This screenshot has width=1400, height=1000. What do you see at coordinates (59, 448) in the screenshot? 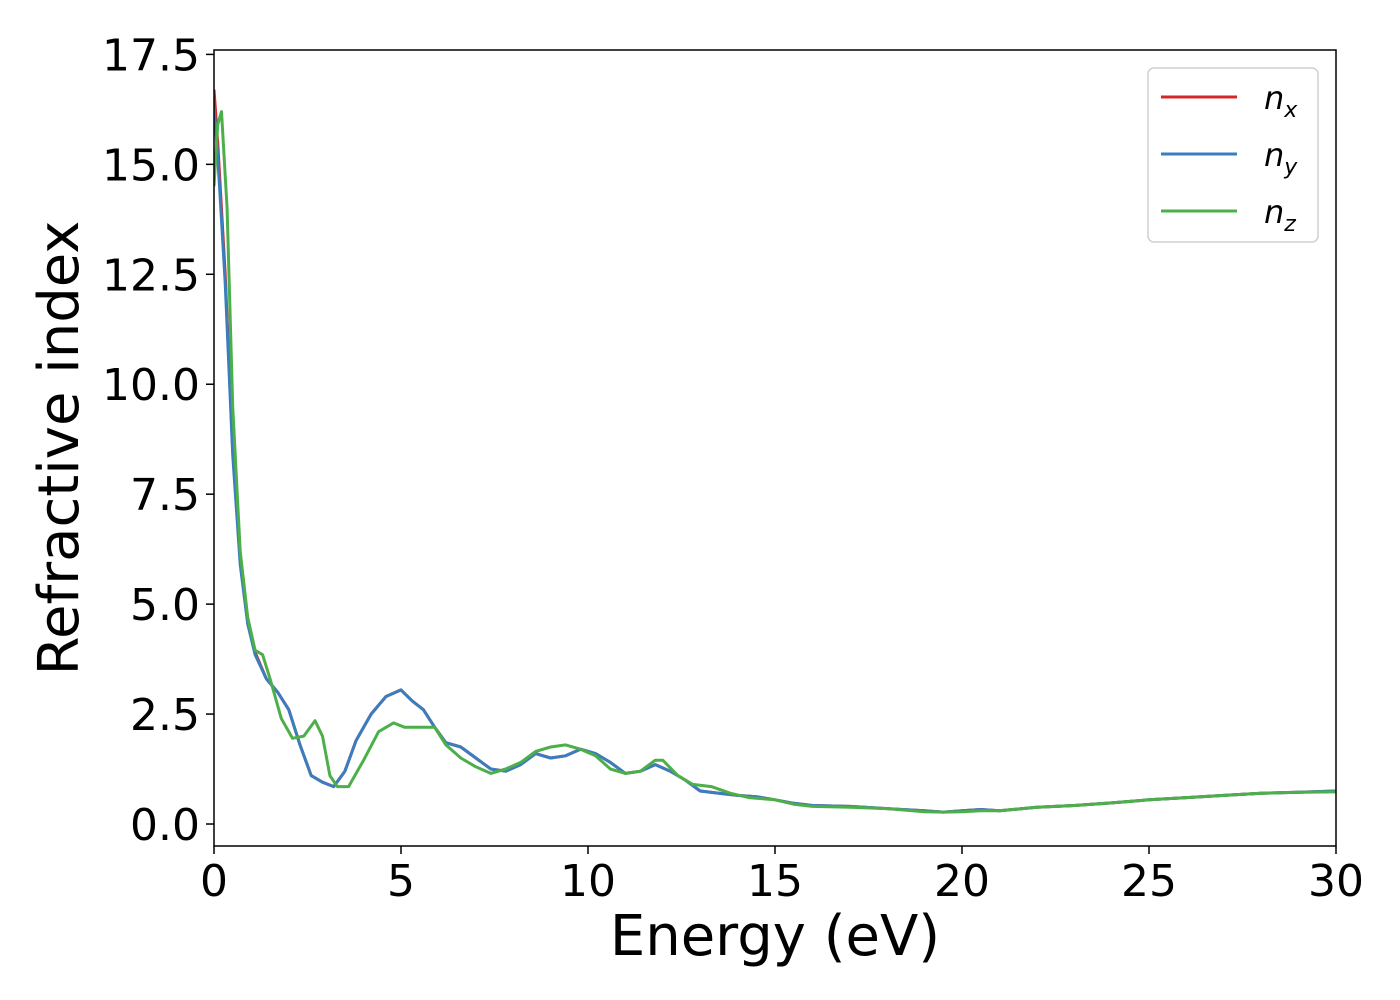
I see `y-axis-label: Refractive index` at bounding box center [59, 448].